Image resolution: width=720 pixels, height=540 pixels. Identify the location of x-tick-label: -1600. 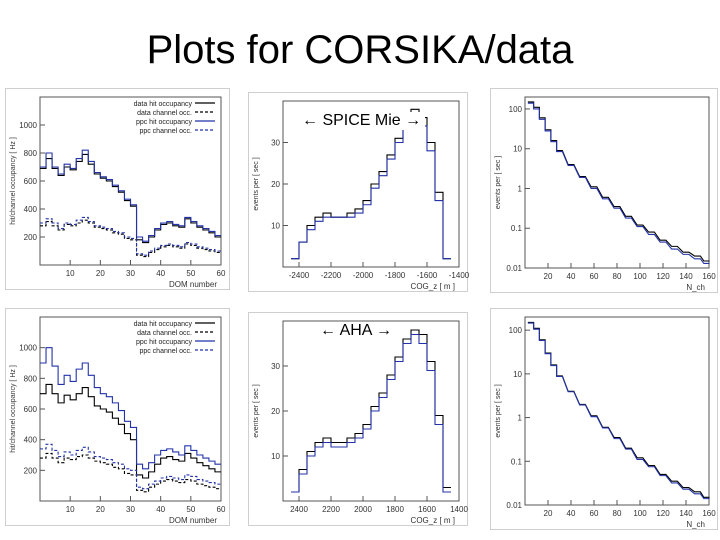
(427, 275).